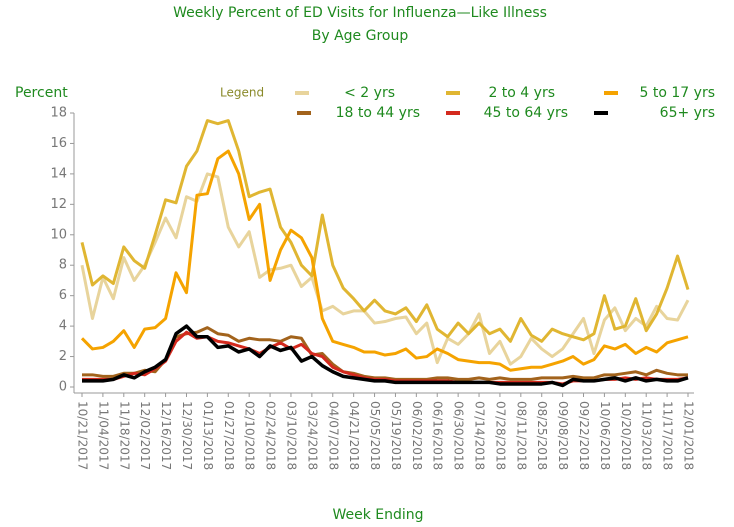 Image resolution: width=734 pixels, height=527 pixels. Describe the element at coordinates (369, 93) in the screenshot. I see `legend-label: < 2 yrs` at that location.